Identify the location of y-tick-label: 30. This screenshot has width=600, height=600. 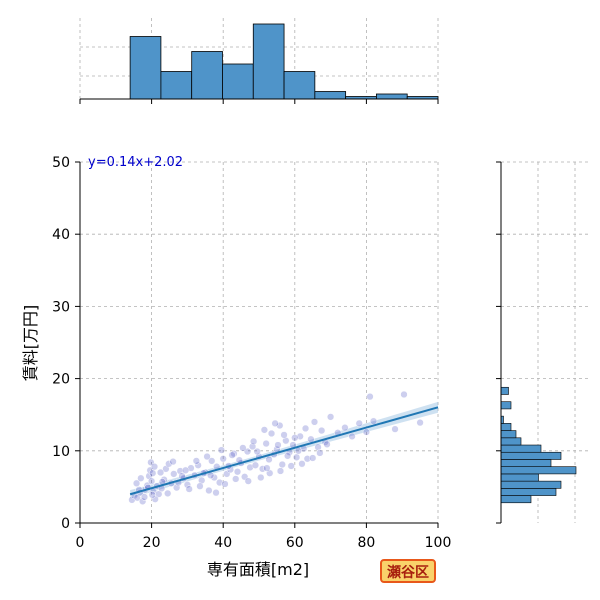
(61, 307).